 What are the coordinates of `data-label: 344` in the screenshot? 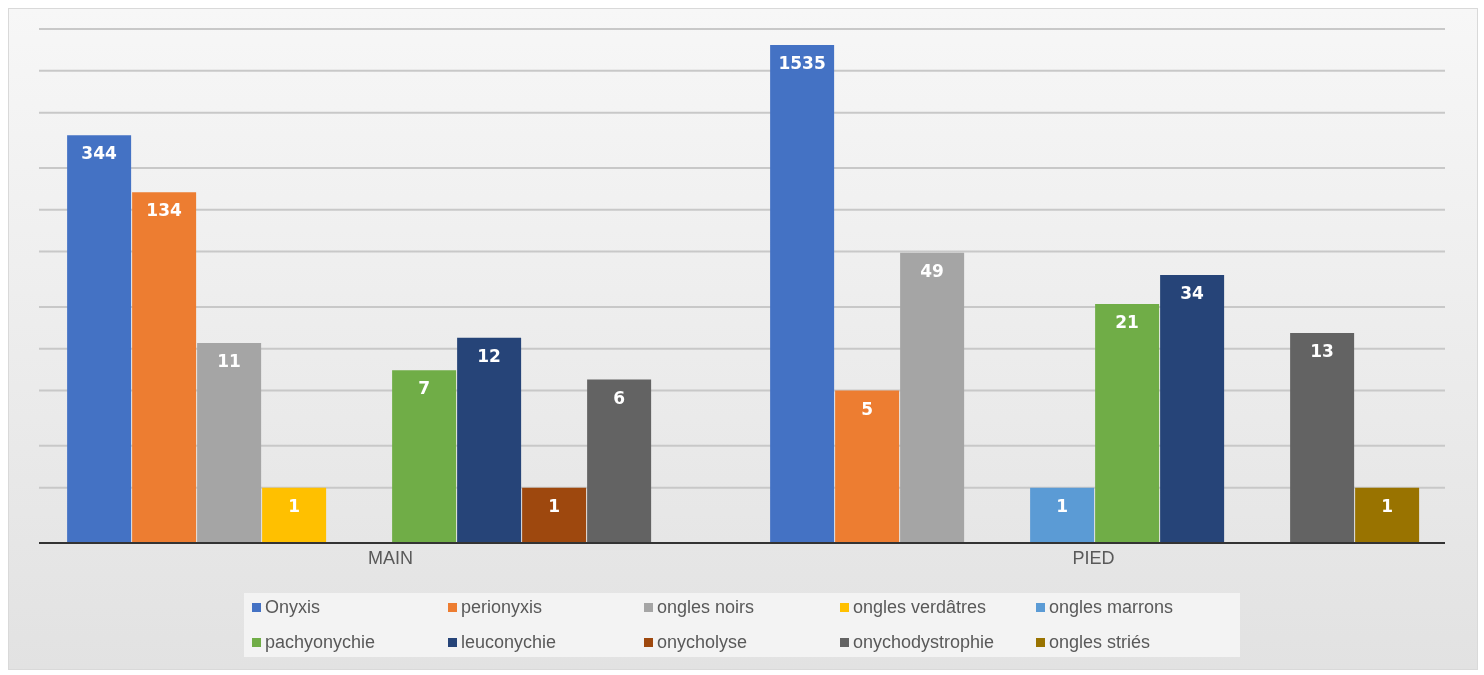 It's located at (99, 153).